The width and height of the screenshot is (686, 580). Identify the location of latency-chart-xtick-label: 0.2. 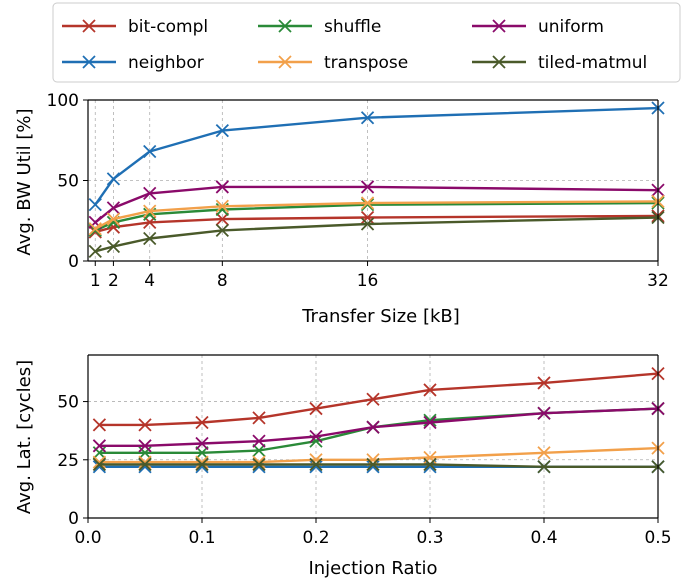
(315, 538).